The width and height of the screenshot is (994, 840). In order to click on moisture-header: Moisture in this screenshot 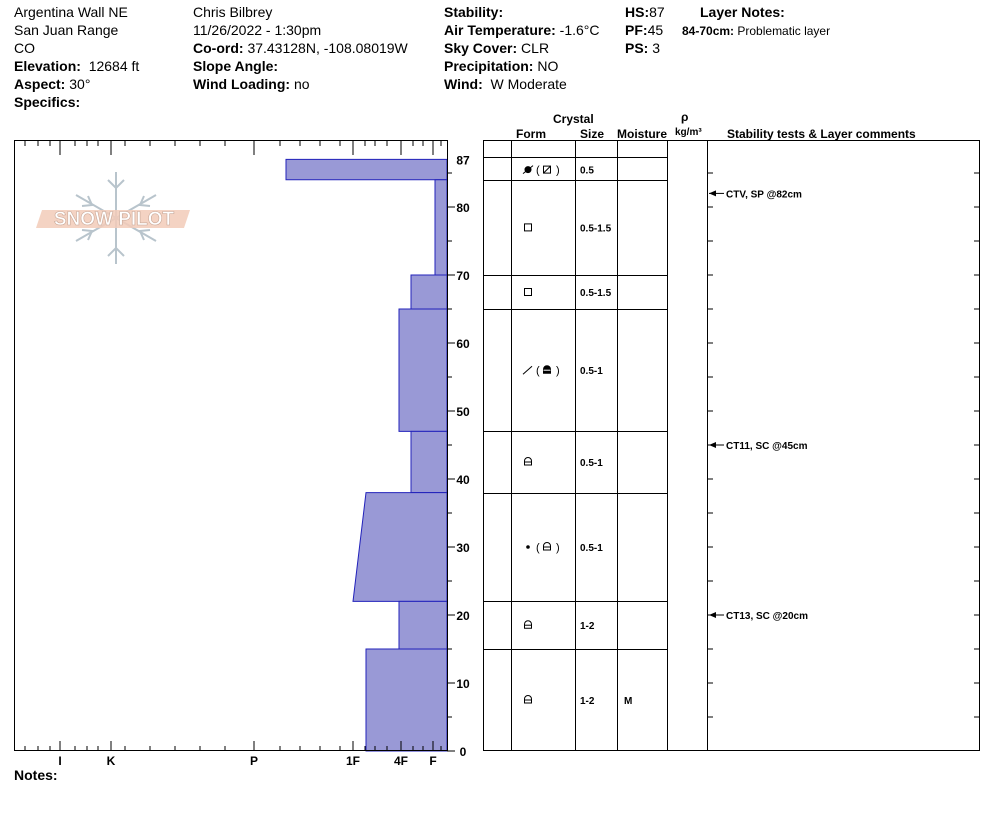, I will do `click(642, 134)`.